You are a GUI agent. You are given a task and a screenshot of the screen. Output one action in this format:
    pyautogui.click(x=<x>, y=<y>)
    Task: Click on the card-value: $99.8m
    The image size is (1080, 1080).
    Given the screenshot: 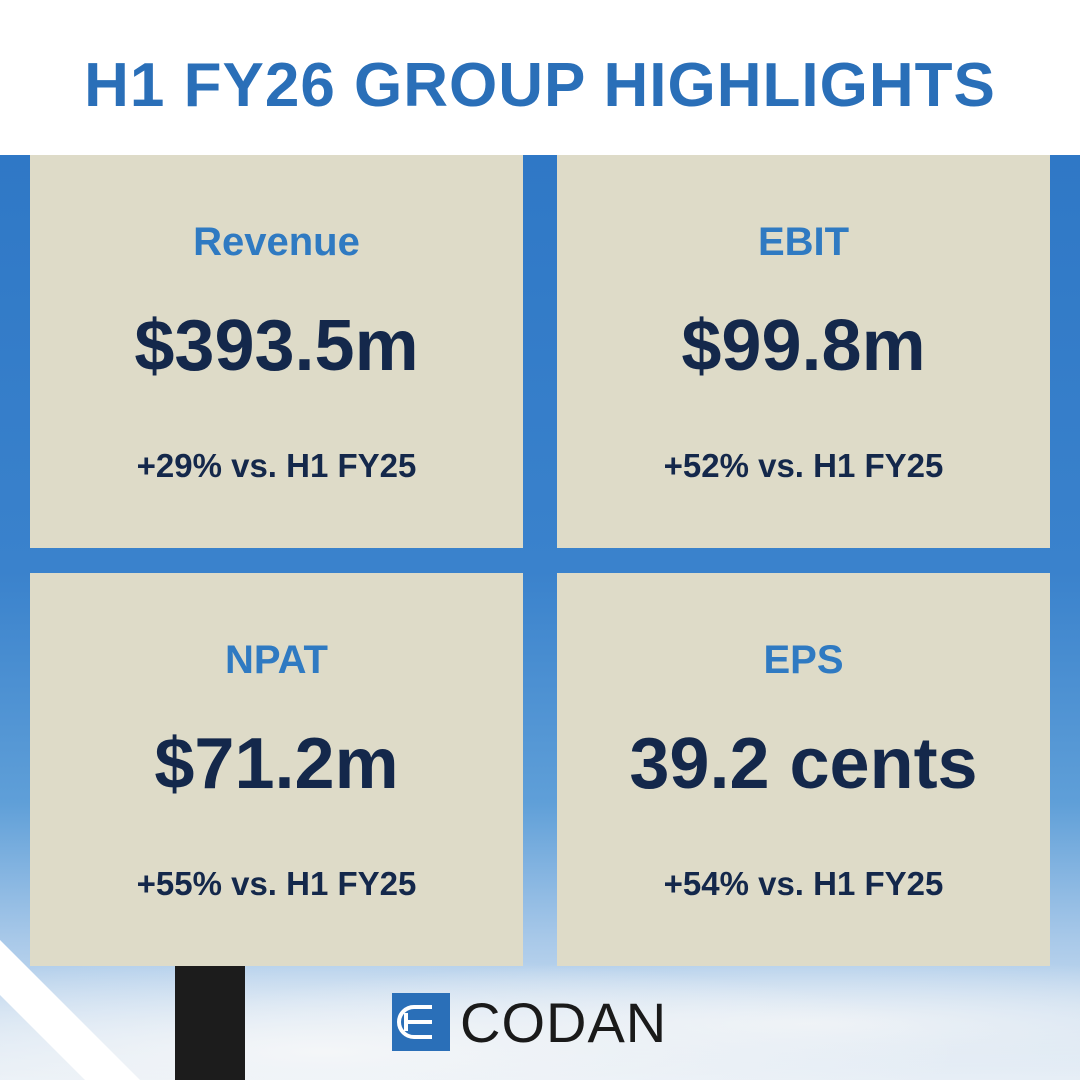 What is the action you would take?
    pyautogui.click(x=803, y=346)
    